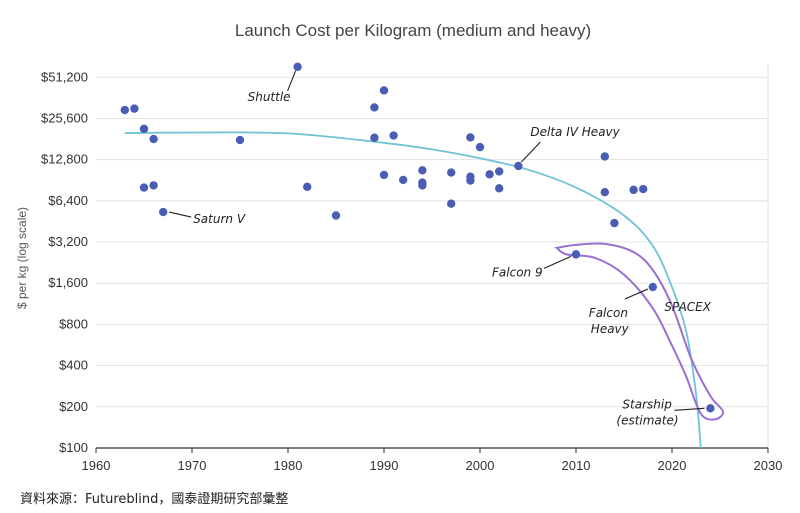 This screenshot has width=800, height=513. What do you see at coordinates (608, 313) in the screenshot?
I see `annotation-label: Falcon` at bounding box center [608, 313].